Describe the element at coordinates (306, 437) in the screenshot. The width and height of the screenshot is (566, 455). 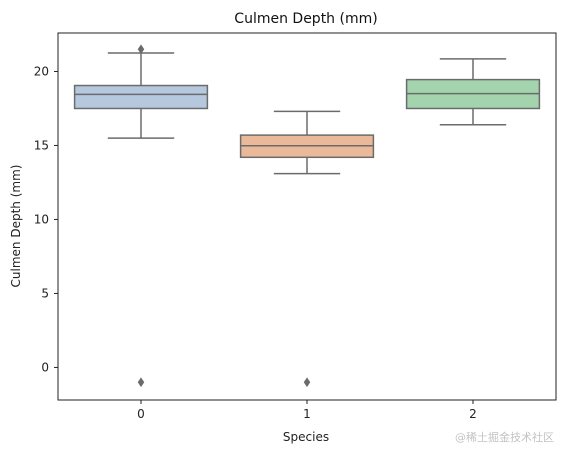
I see `x-axis-label: Species` at that location.